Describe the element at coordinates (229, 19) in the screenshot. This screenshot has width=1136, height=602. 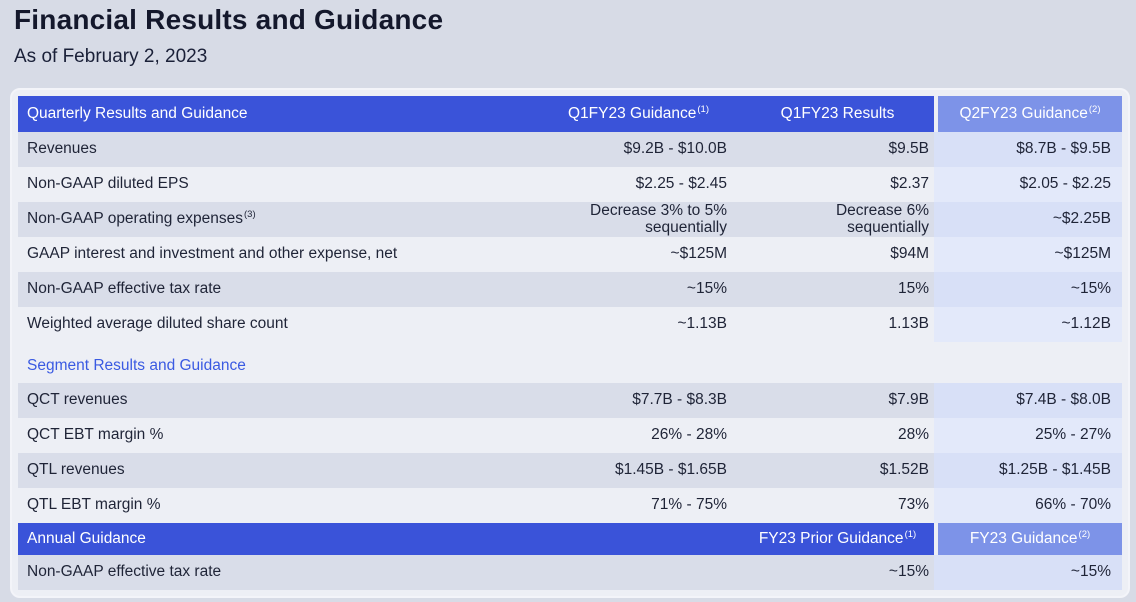
I see `page-title: Financial Results and Guidance` at that location.